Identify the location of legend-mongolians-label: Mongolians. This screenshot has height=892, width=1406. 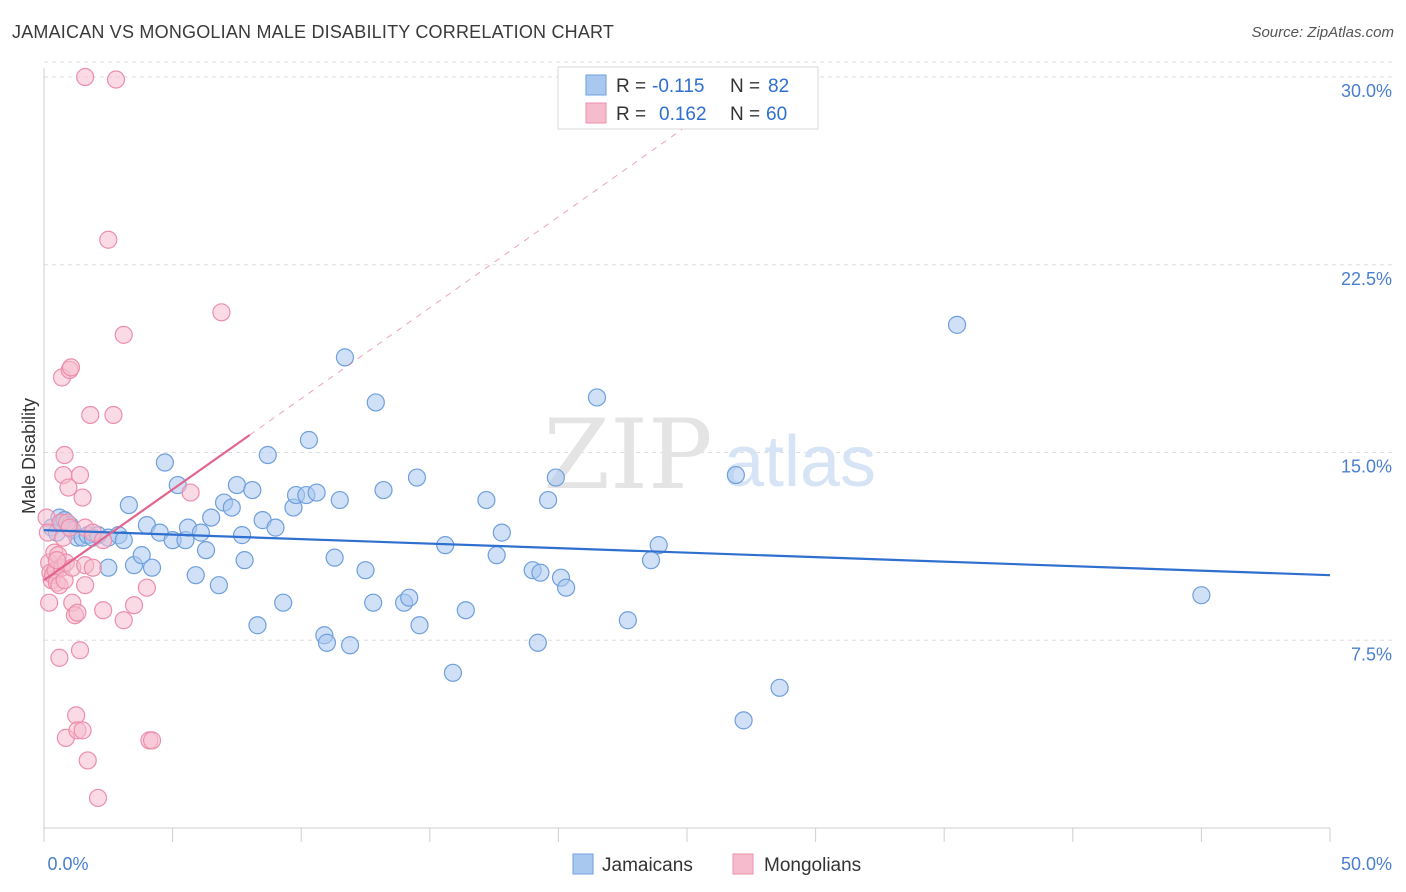
(812, 865).